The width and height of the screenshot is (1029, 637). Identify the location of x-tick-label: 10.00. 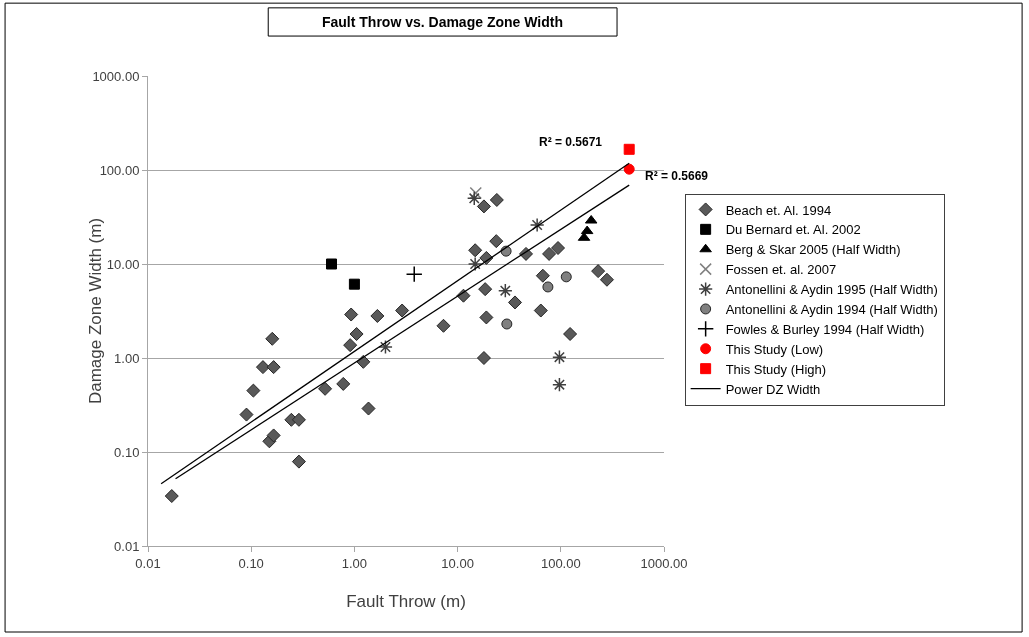
(457, 563).